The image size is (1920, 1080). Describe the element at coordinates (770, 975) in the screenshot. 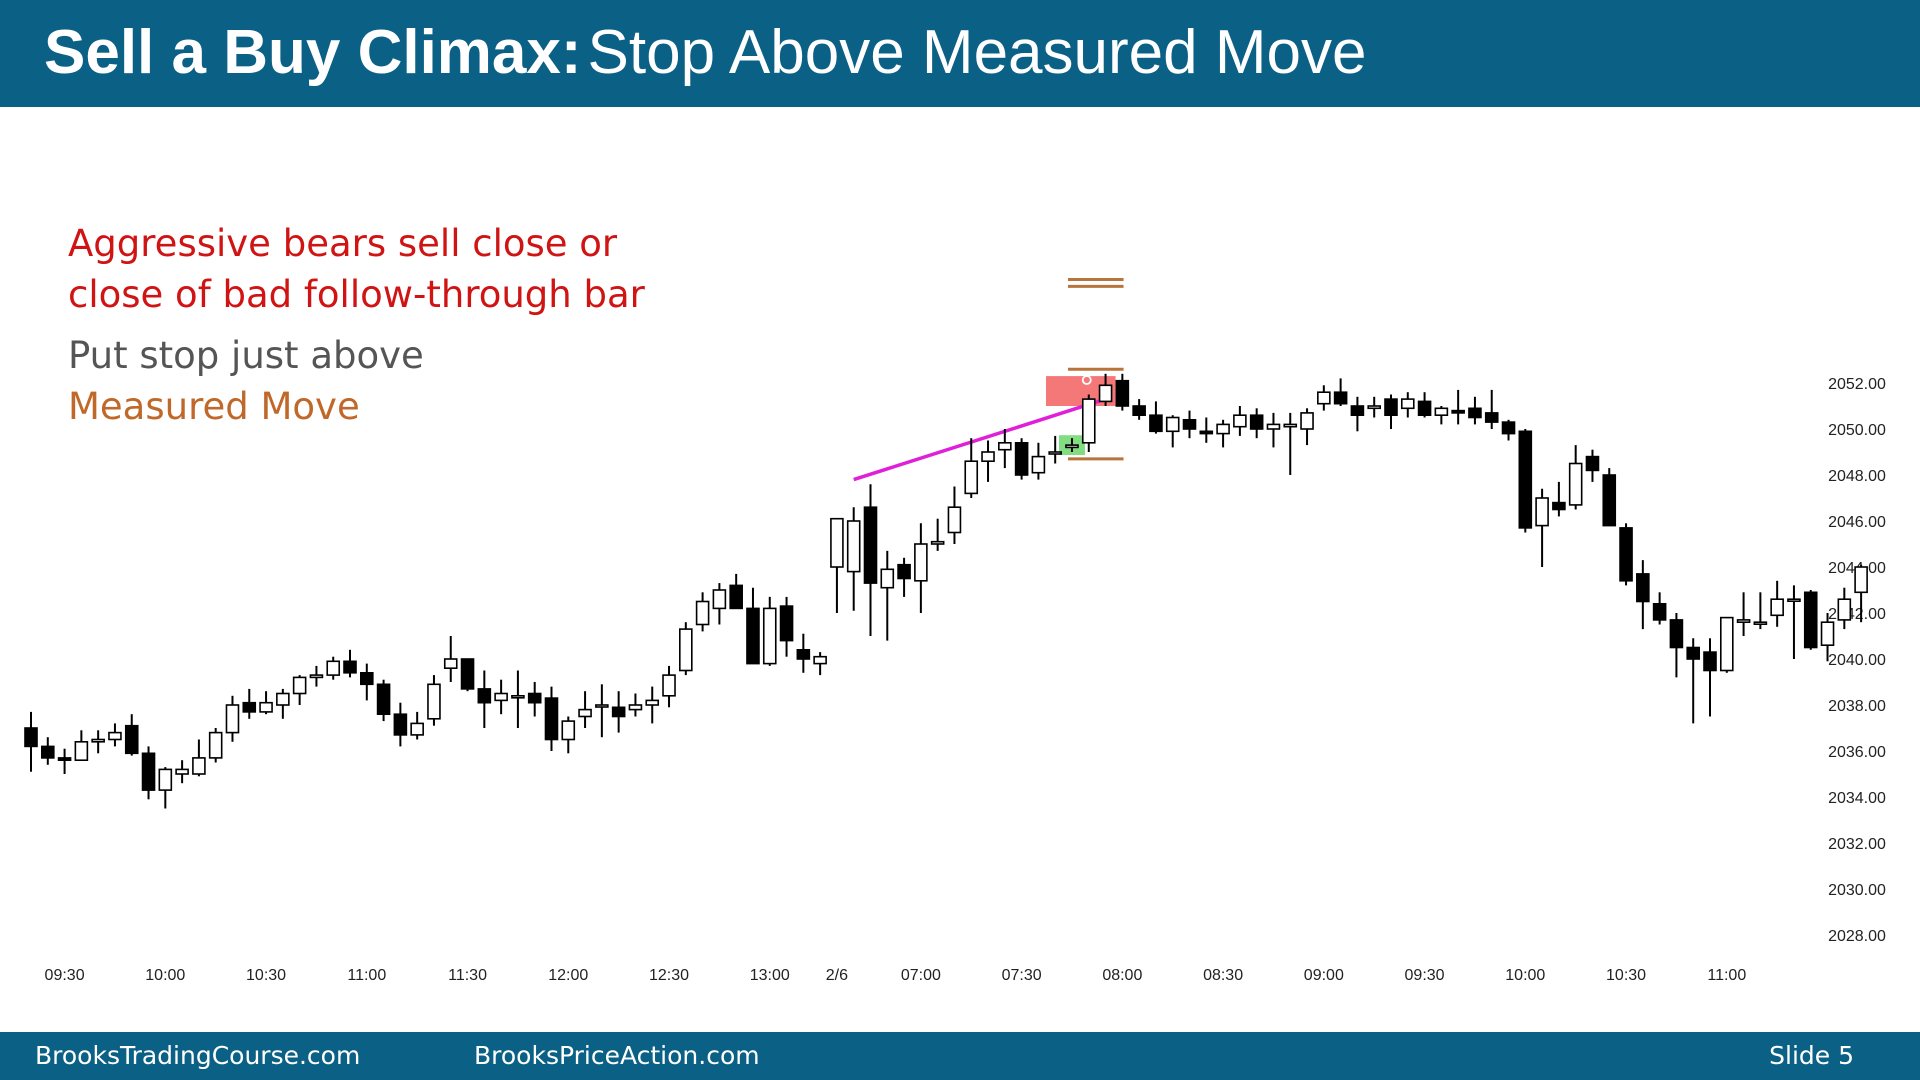

I see `x-tick-label: 13:00` at that location.